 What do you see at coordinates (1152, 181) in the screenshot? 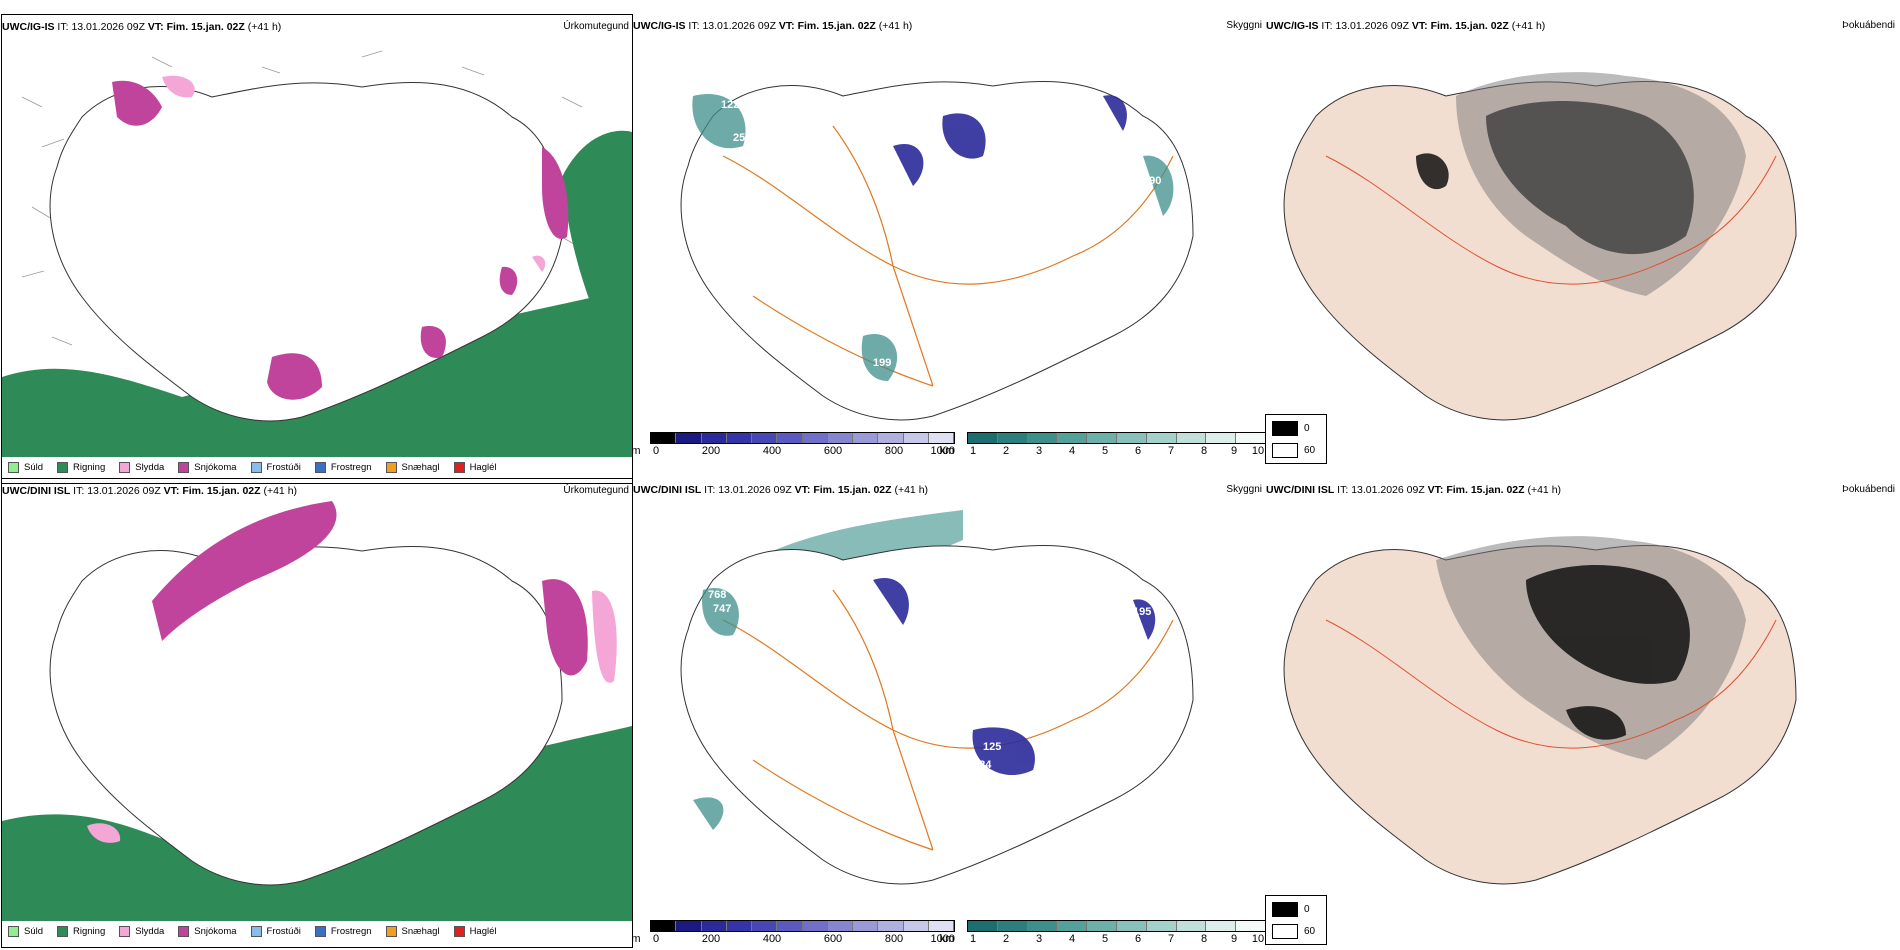
I see `svg-text: 190` at bounding box center [1152, 181].